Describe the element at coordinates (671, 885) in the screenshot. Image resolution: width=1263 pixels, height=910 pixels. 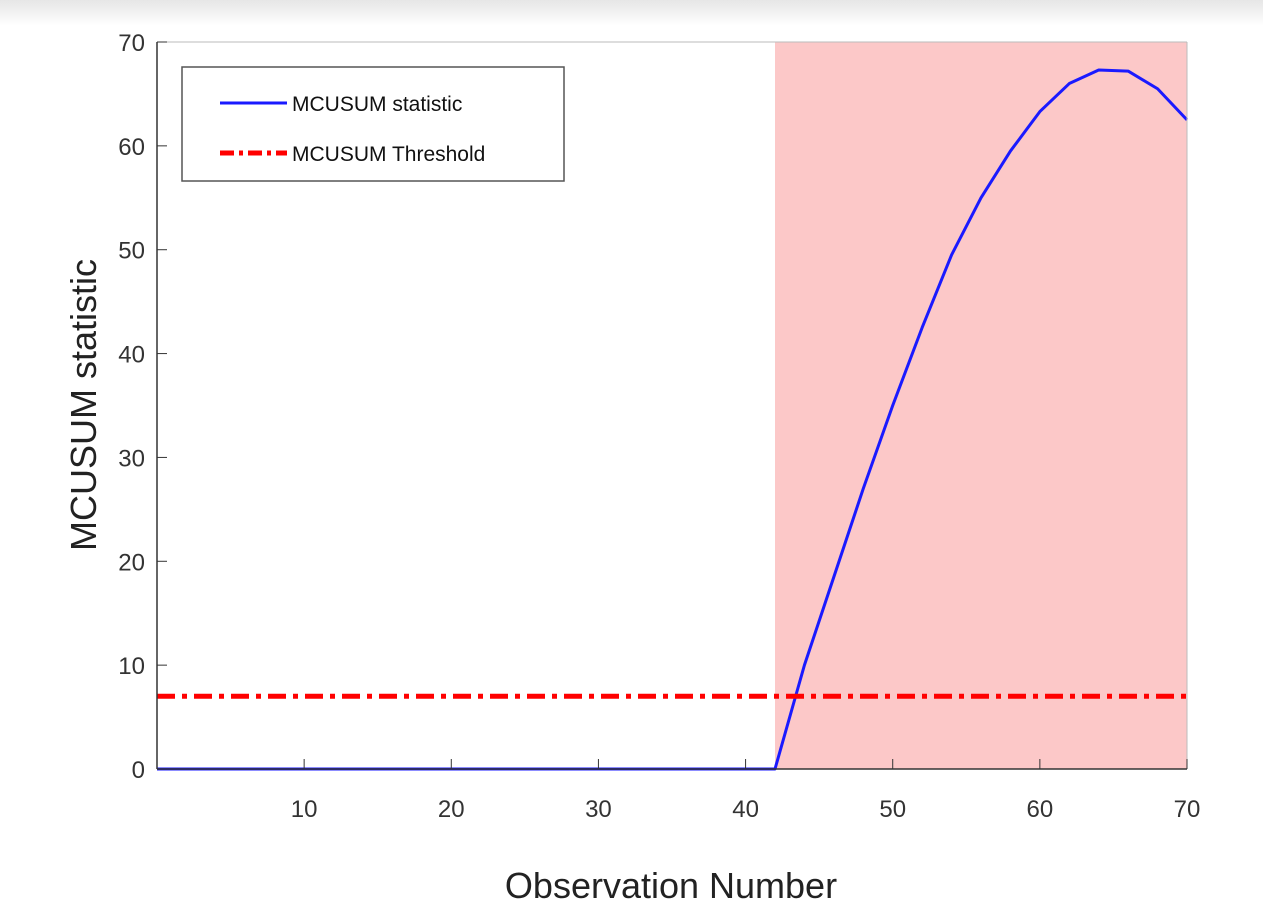
I see `x-axis-label: Observation Number` at that location.